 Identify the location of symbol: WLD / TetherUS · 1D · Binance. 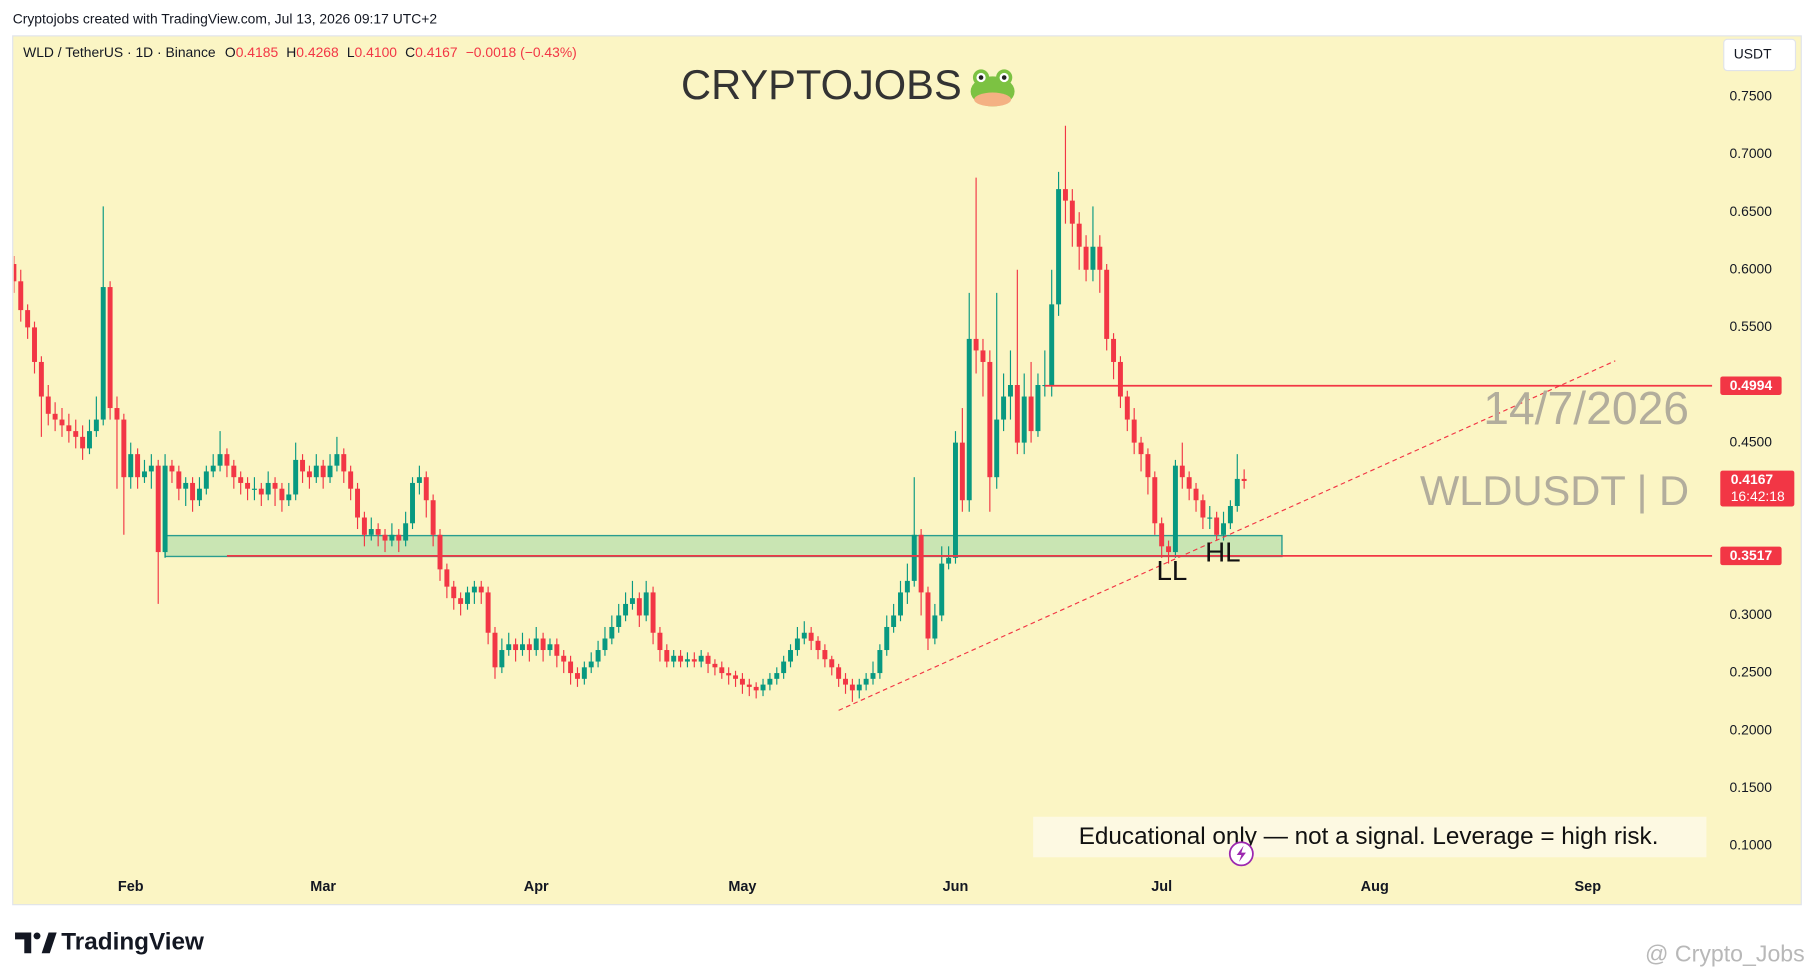
(119, 52).